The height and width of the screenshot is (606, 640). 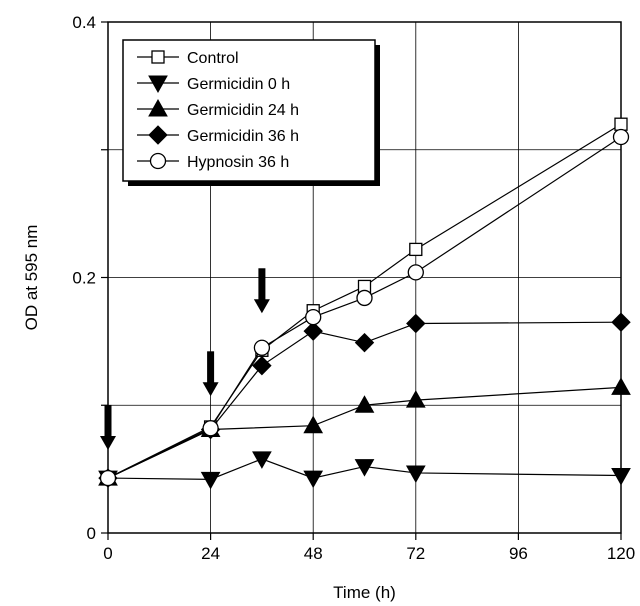 I want to click on legend-label: Germicidin 24 h, so click(x=243, y=110).